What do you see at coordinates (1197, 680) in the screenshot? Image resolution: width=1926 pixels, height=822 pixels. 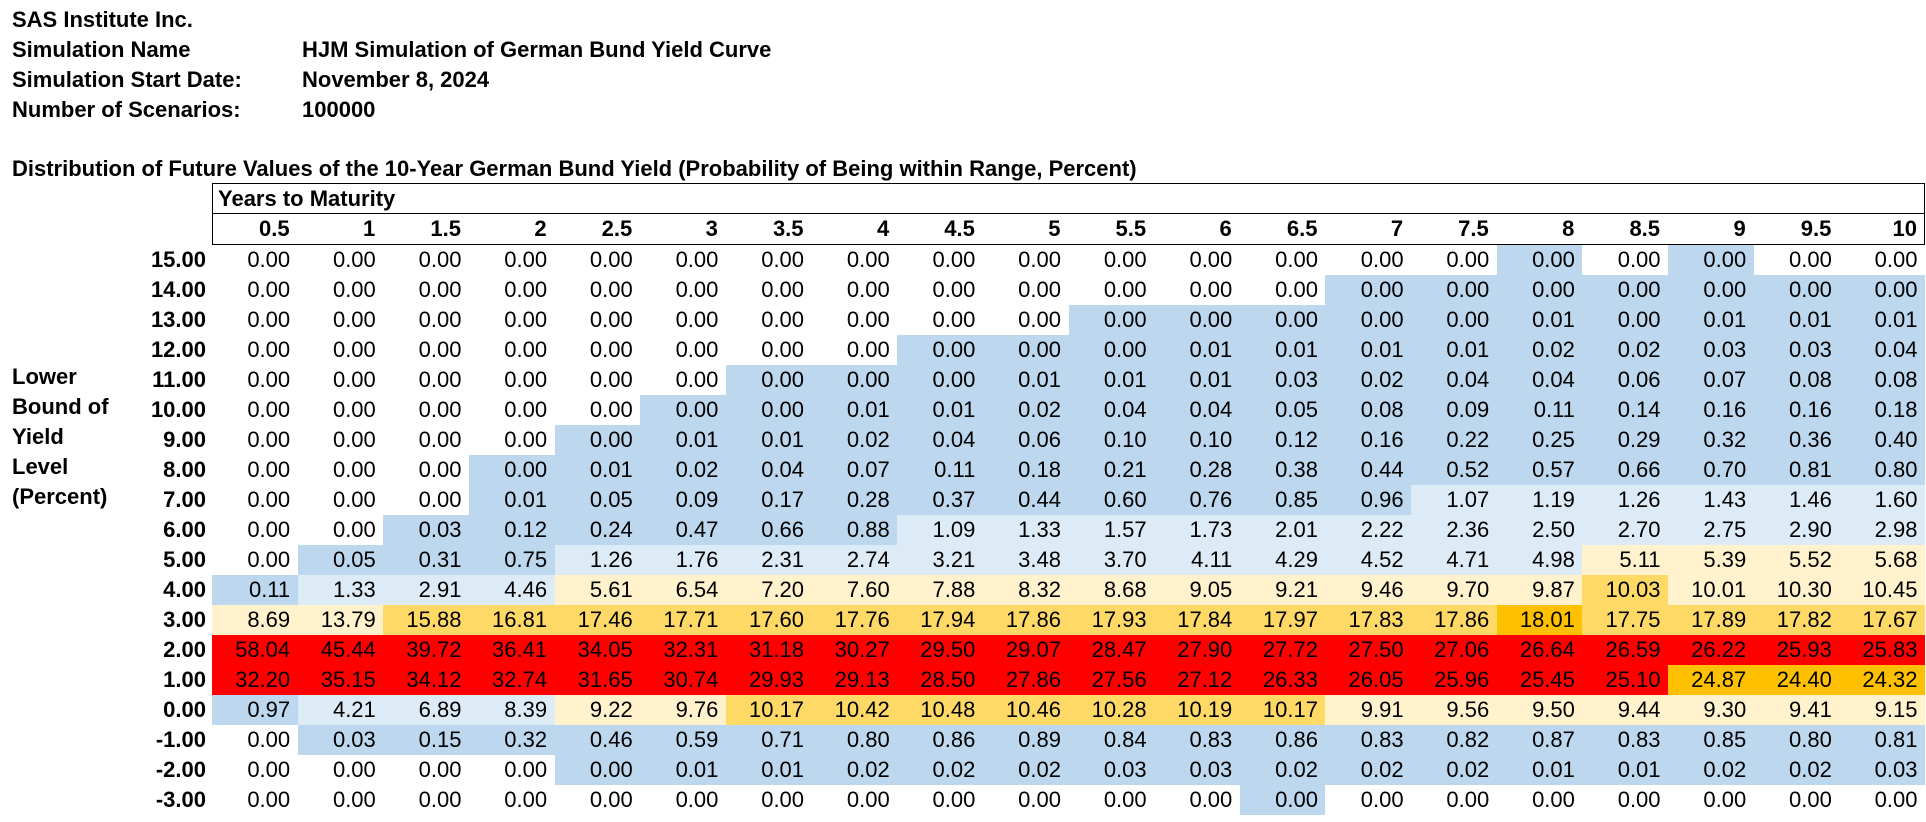 I see `probability-cell: 27.12` at bounding box center [1197, 680].